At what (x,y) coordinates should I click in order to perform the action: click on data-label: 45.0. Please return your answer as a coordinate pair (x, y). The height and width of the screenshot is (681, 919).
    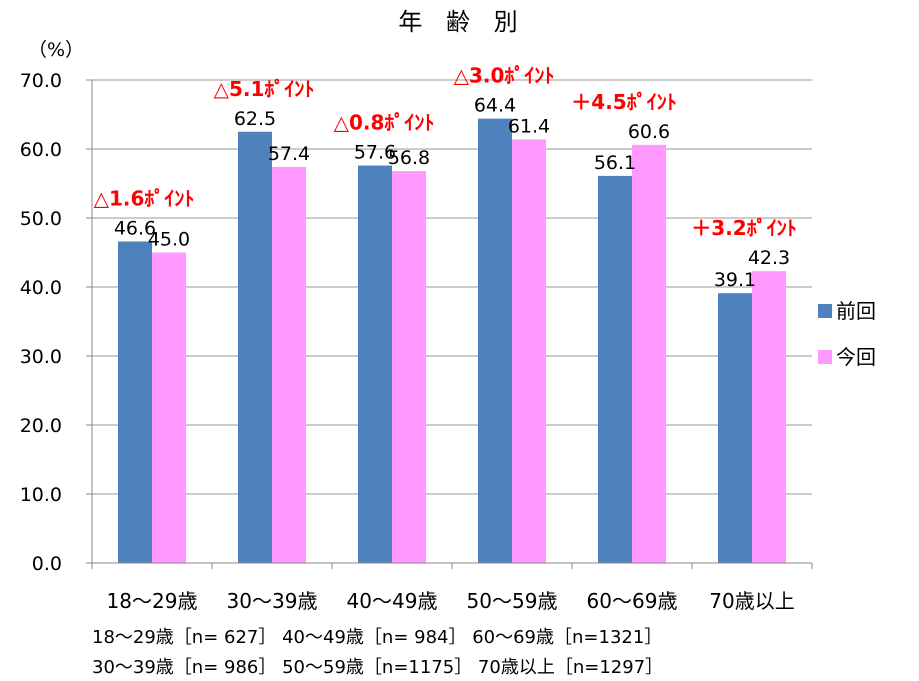
    Looking at the image, I should click on (169, 240).